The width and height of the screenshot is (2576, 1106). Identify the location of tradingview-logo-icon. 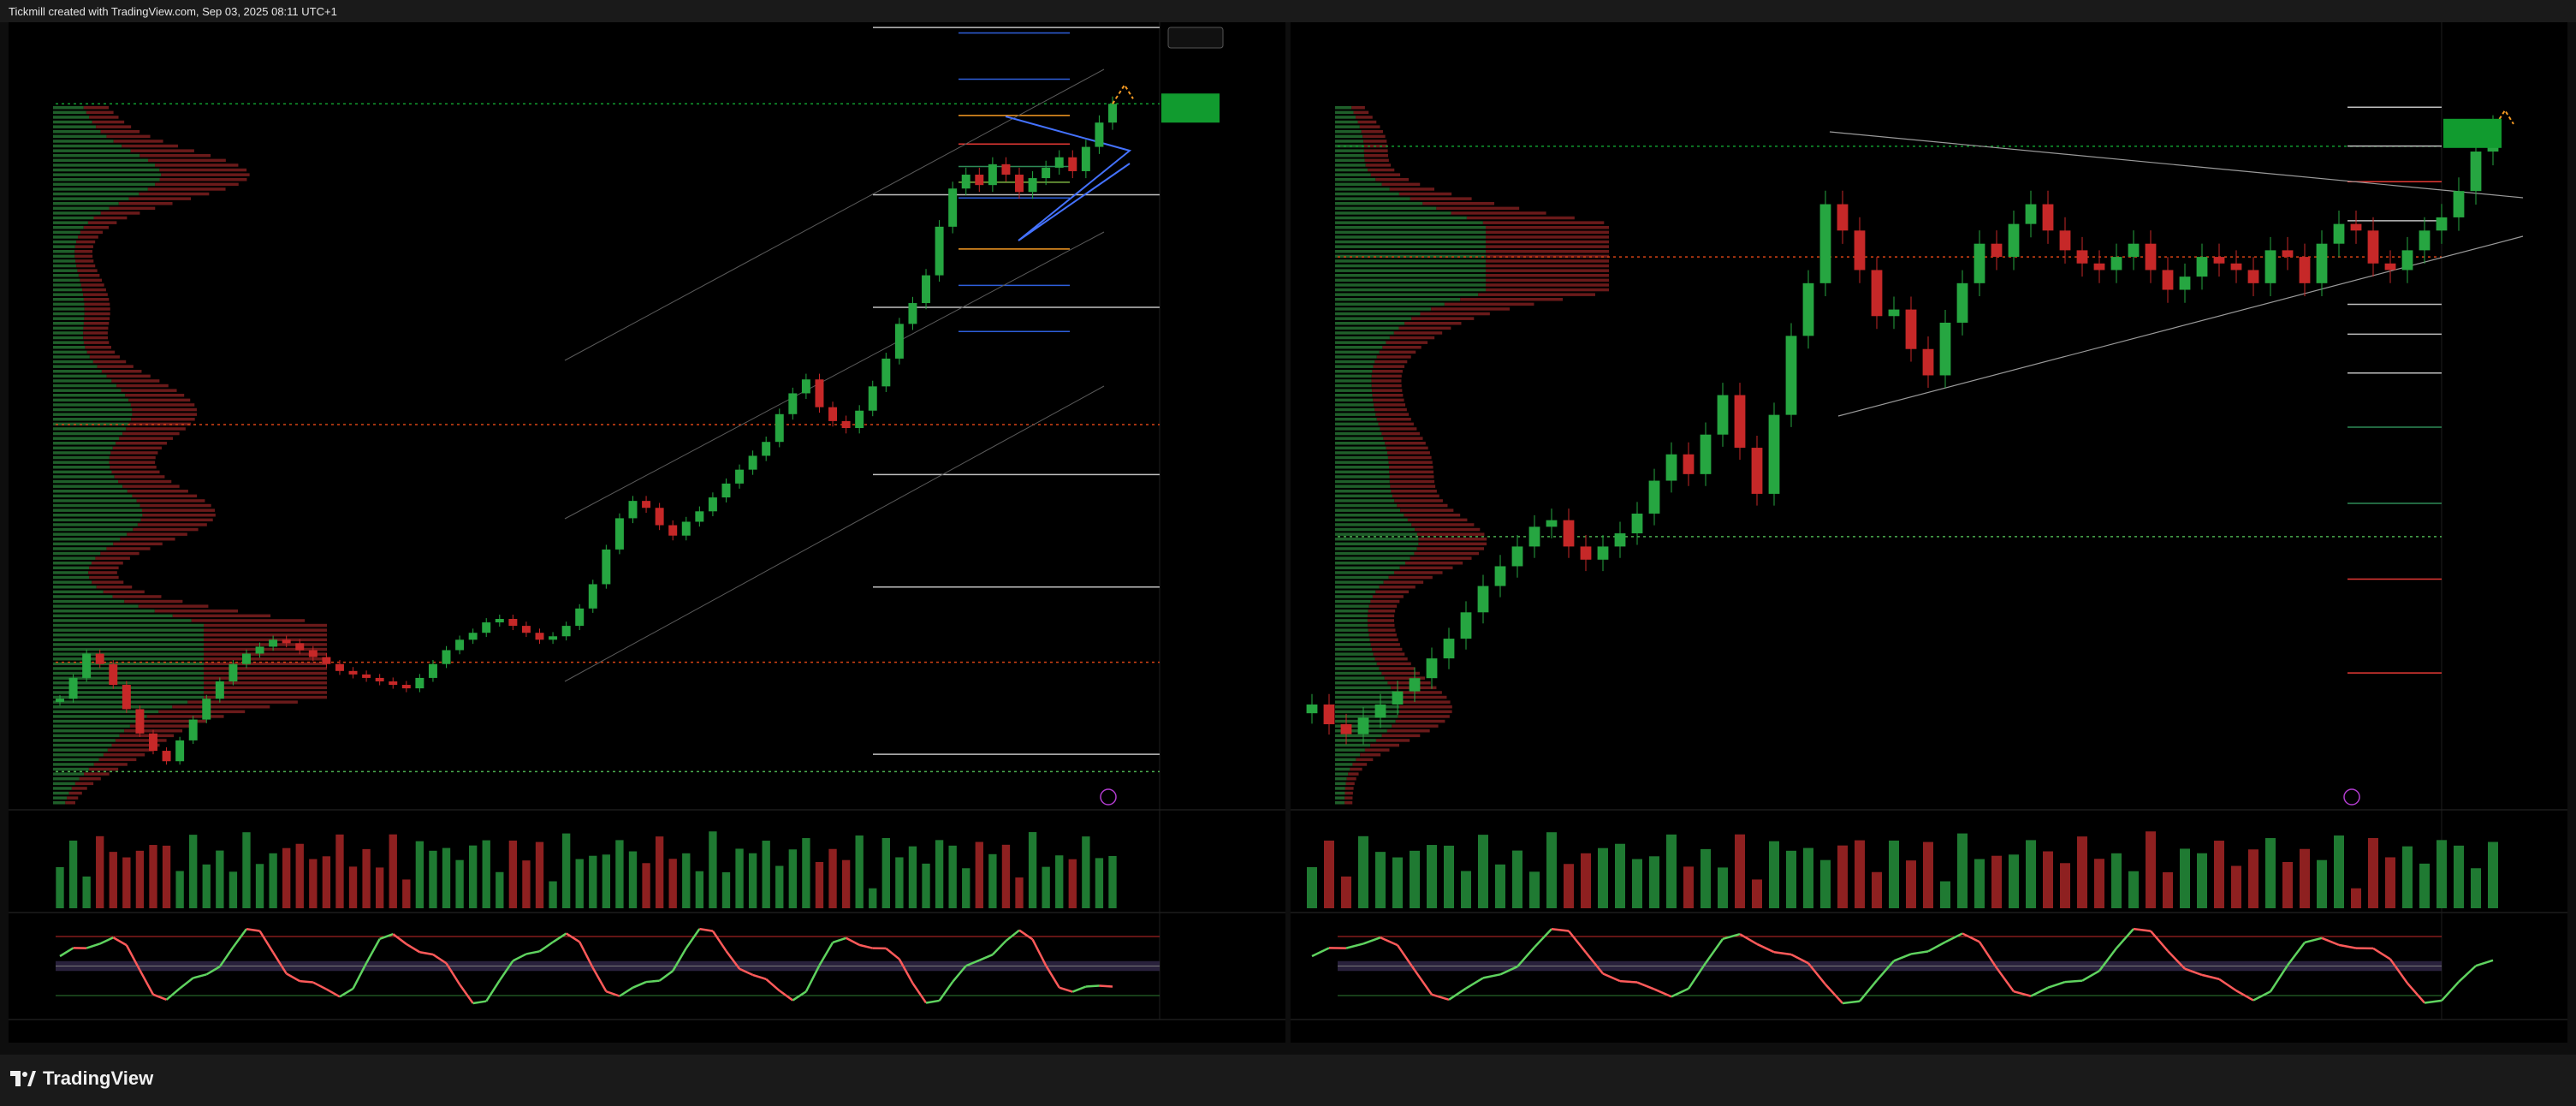
(23, 1078).